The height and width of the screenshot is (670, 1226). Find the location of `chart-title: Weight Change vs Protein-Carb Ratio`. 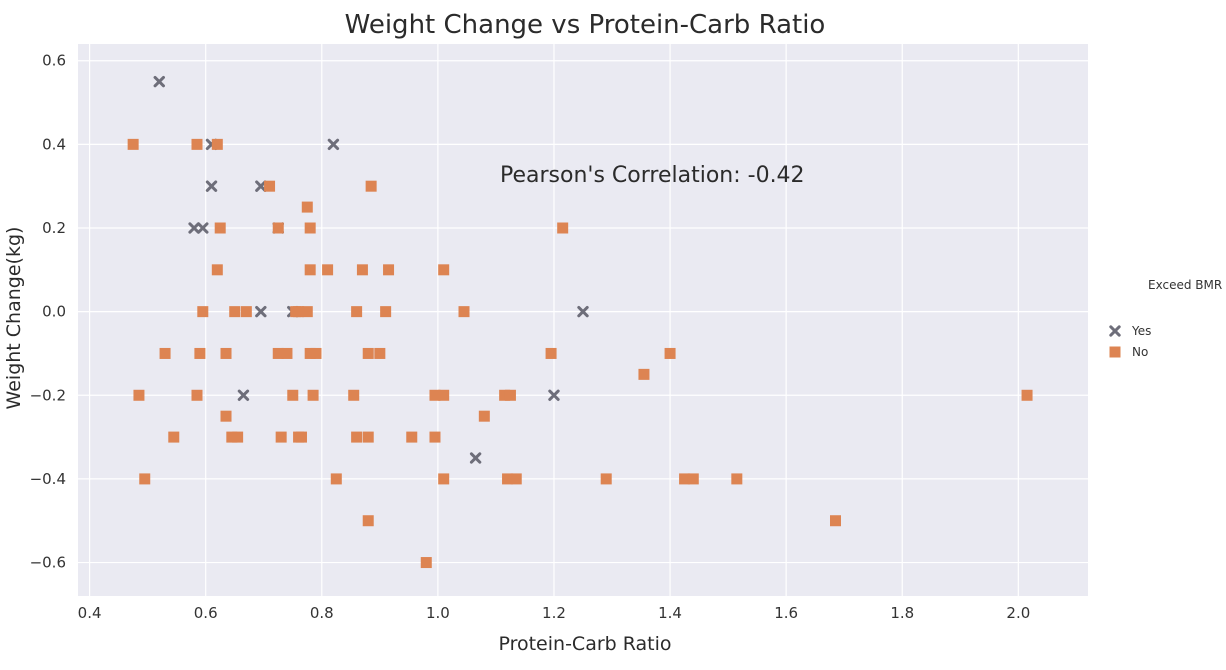

chart-title: Weight Change vs Protein-Carb Ratio is located at coordinates (585, 25).